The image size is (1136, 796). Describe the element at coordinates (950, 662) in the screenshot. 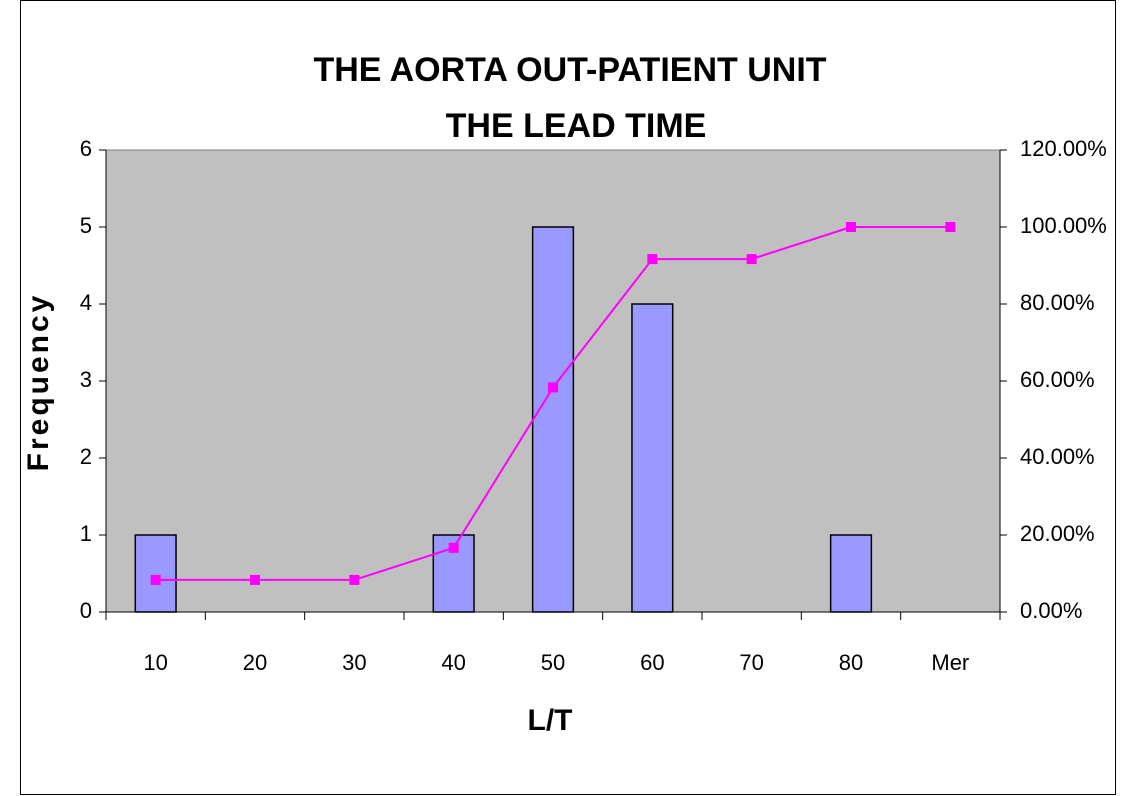

I see `x-tick-label: Mer` at that location.